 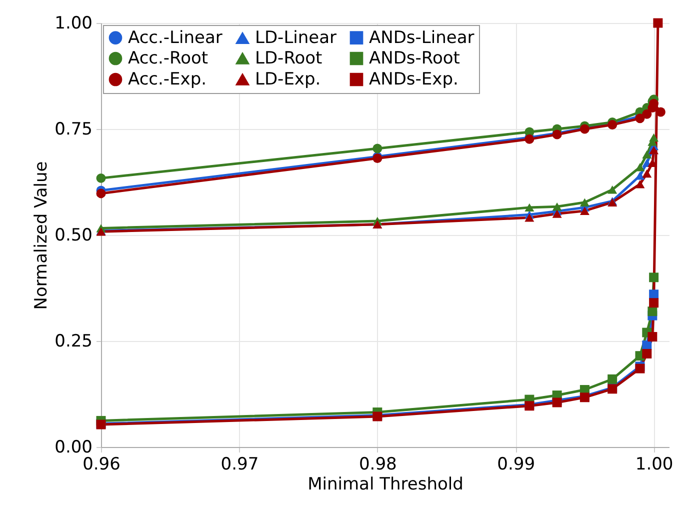 I want to click on y-axis-title: Normalized Value, so click(x=42, y=235).